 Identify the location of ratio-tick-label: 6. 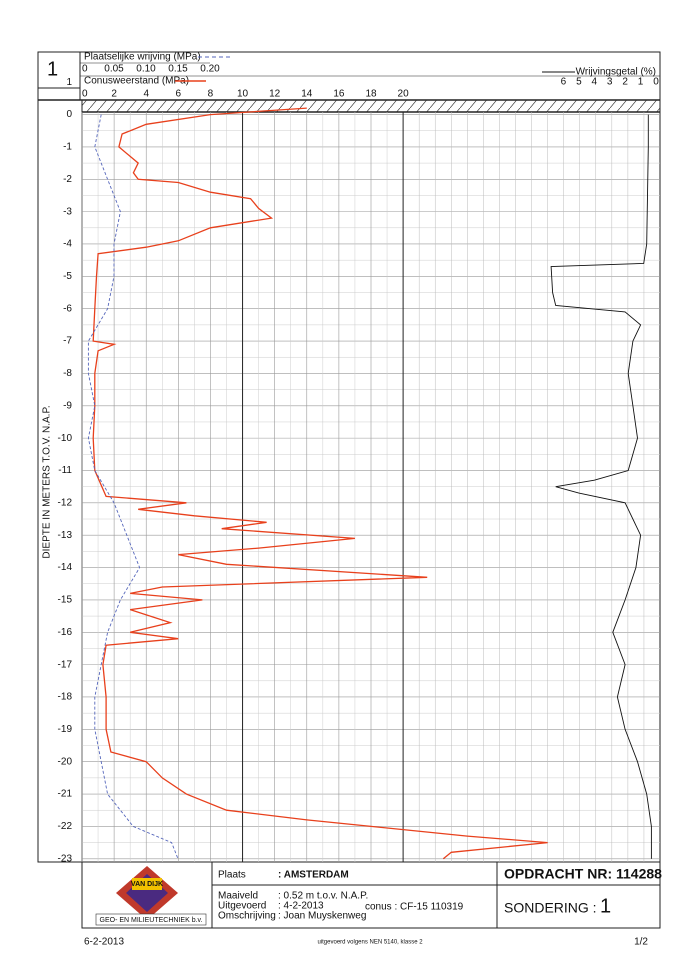
(564, 82).